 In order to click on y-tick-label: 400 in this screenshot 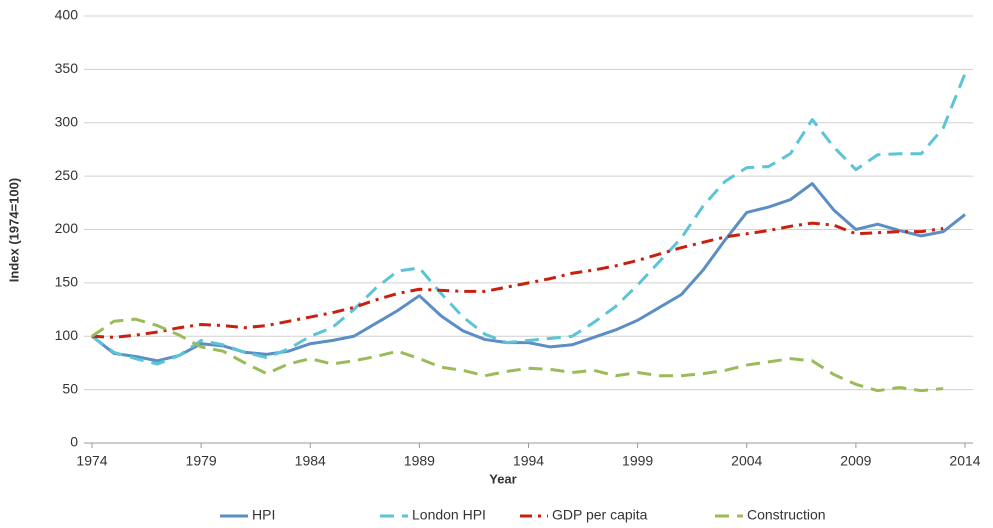, I will do `click(67, 15)`.